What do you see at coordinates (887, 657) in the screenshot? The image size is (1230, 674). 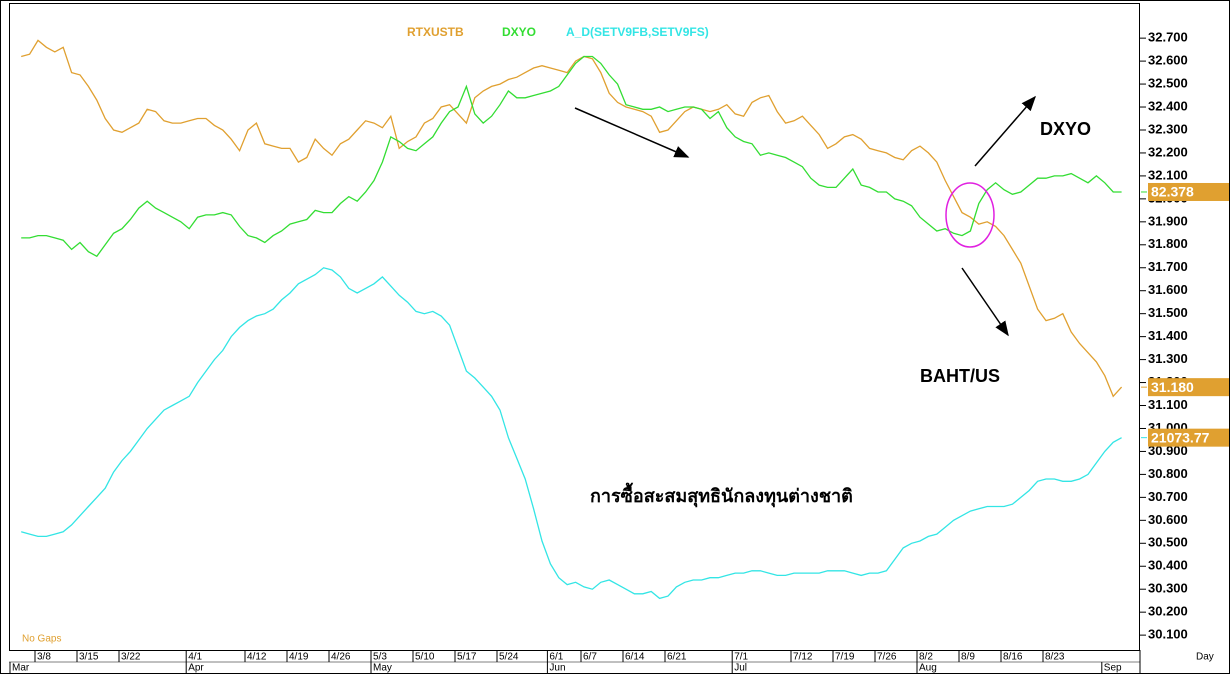 I see `x-tick-label: 7/26` at bounding box center [887, 657].